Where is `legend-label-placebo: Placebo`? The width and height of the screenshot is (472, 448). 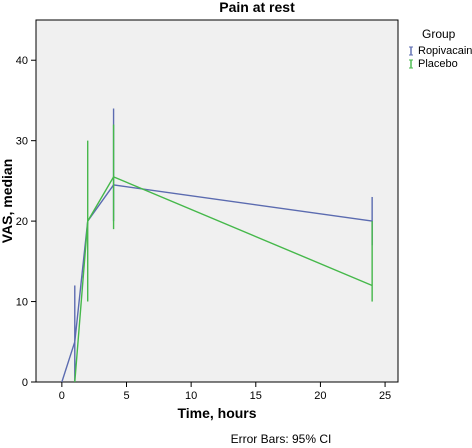 legend-label-placebo: Placebo is located at coordinates (438, 64).